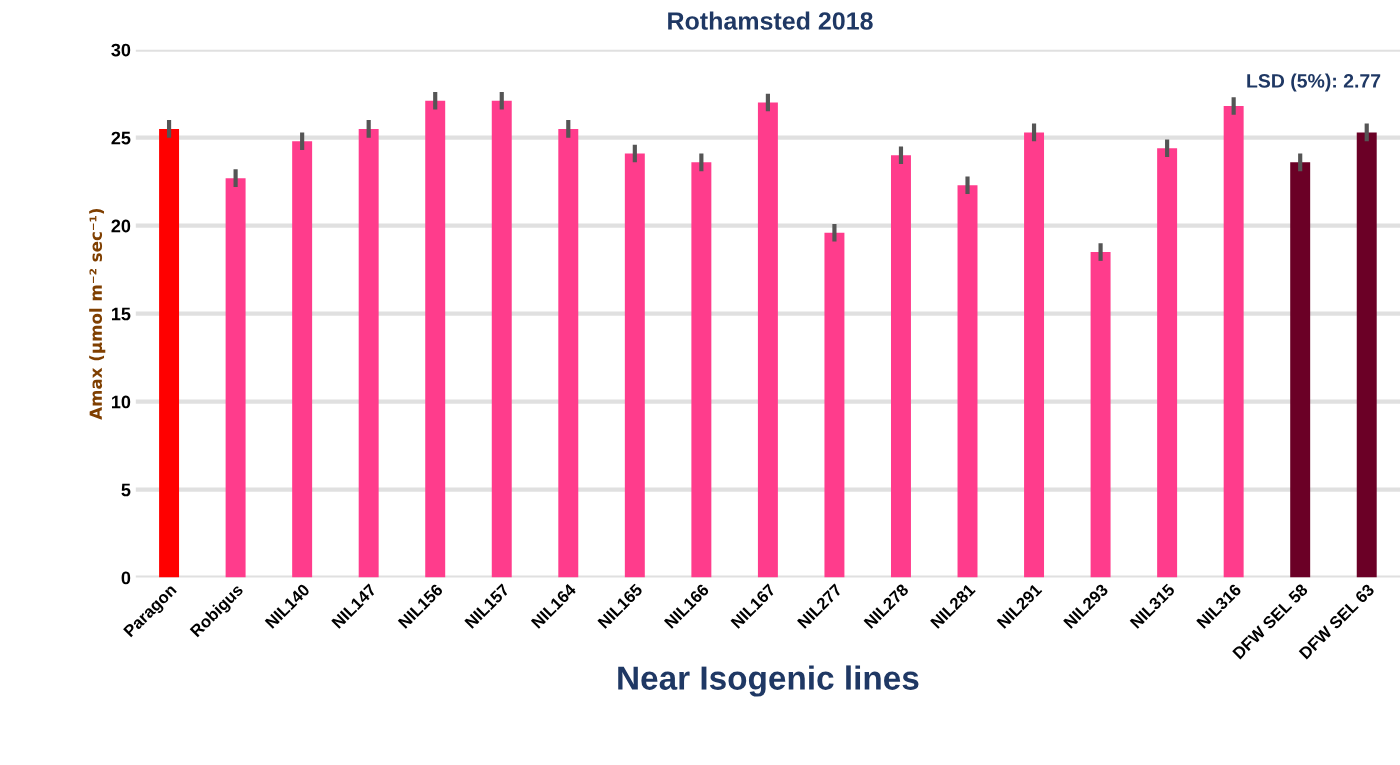 This screenshot has width=1400, height=765. I want to click on y-tick-label: 20, so click(121, 226).